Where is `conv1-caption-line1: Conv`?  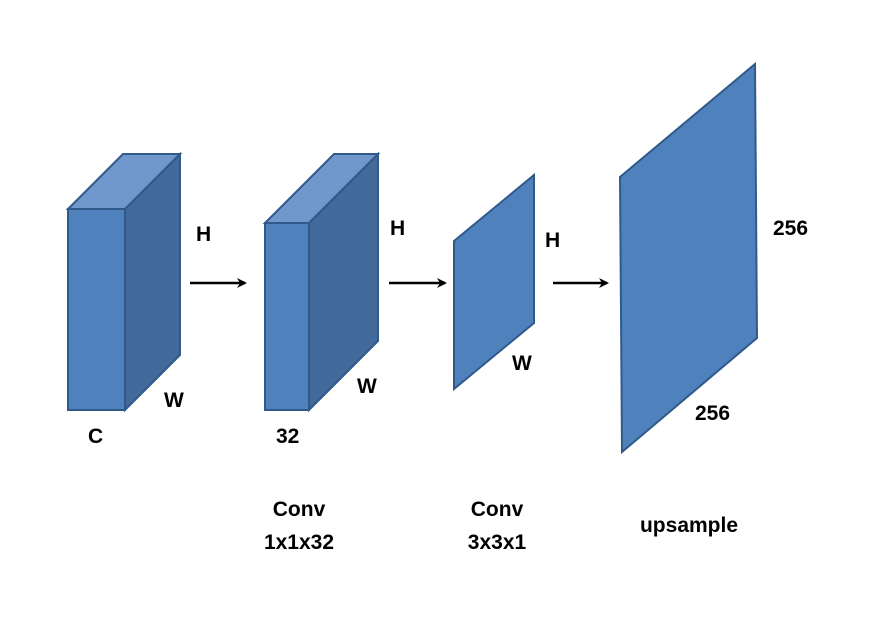
conv1-caption-line1: Conv is located at coordinates (299, 509).